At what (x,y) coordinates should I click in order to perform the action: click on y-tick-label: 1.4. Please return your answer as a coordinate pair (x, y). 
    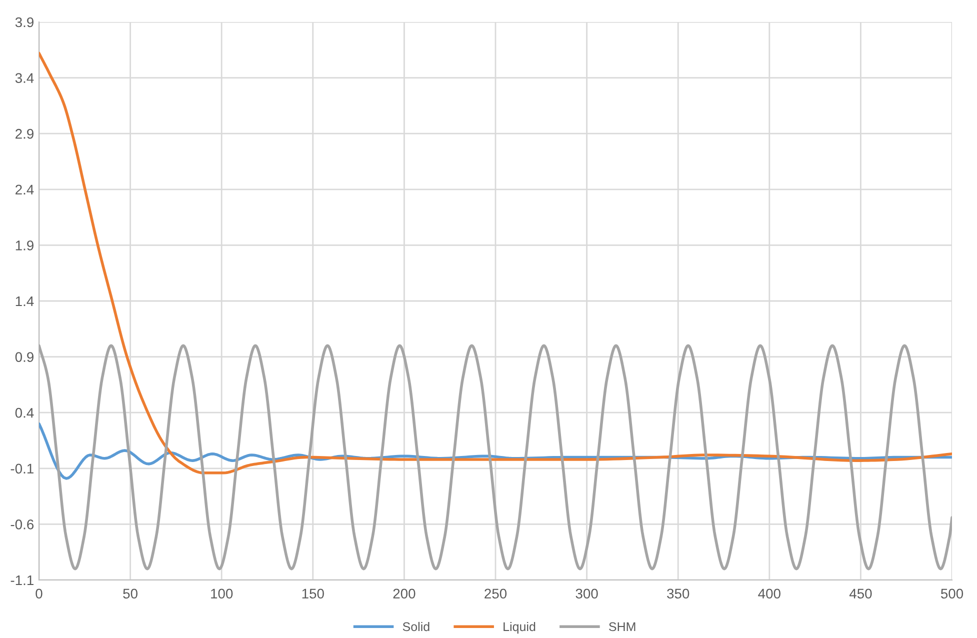
    Looking at the image, I should click on (25, 301).